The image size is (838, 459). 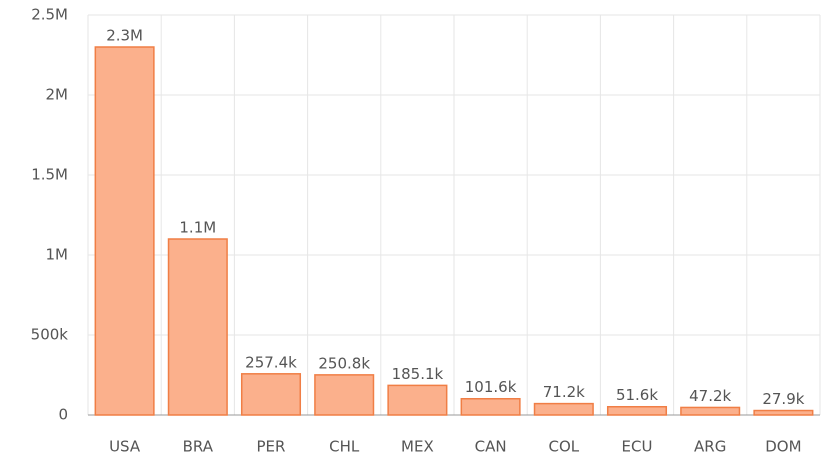 I want to click on data-label: 51.6k, so click(x=637, y=395).